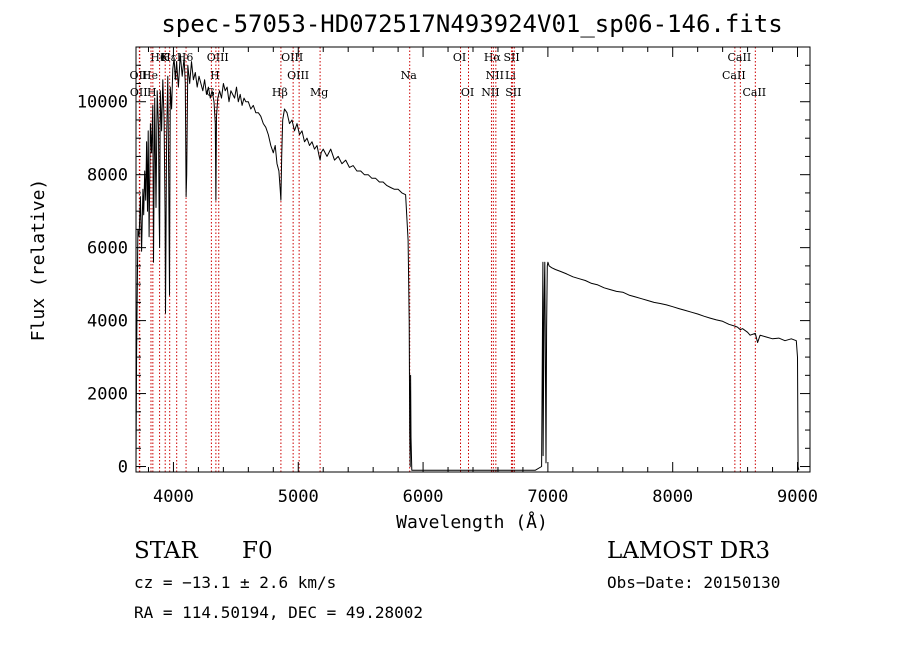  I want to click on y-tick-label: 4000, so click(107, 322).